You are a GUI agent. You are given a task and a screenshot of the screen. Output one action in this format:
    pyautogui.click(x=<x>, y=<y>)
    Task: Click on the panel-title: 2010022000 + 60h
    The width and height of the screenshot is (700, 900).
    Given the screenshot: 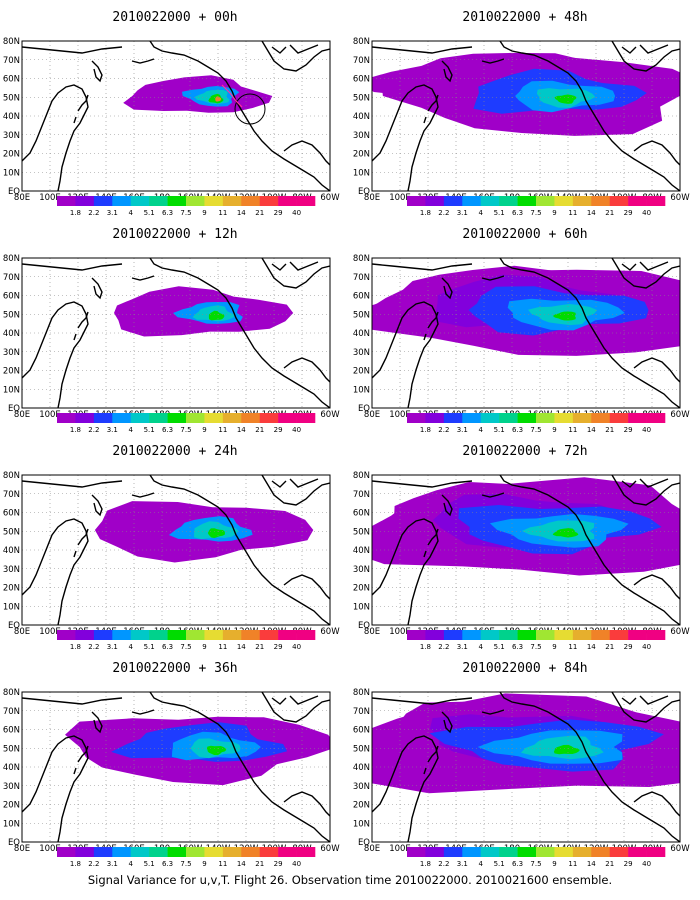 What is the action you would take?
    pyautogui.click(x=525, y=234)
    